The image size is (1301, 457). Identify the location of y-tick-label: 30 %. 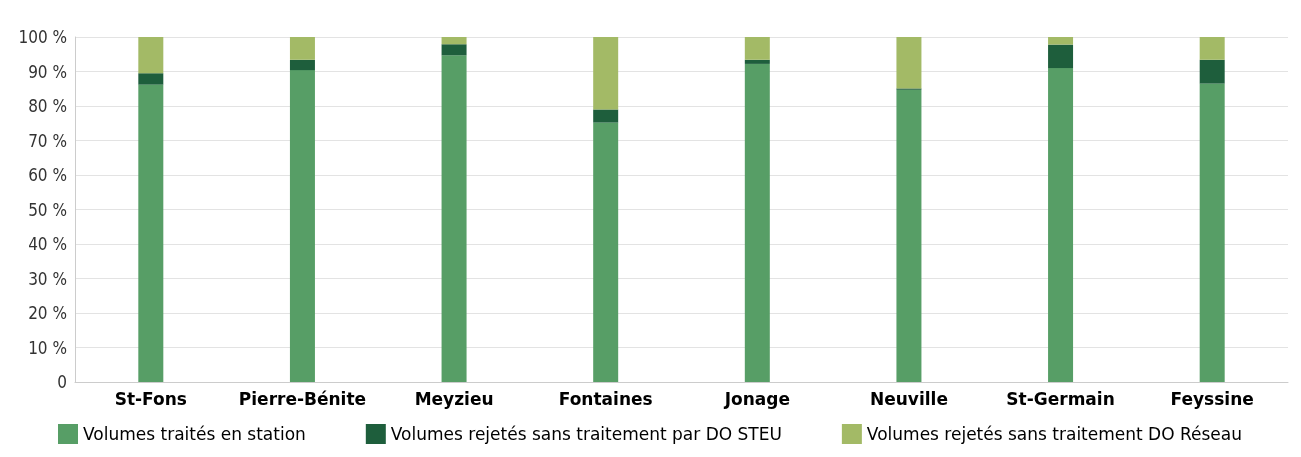
(47, 278).